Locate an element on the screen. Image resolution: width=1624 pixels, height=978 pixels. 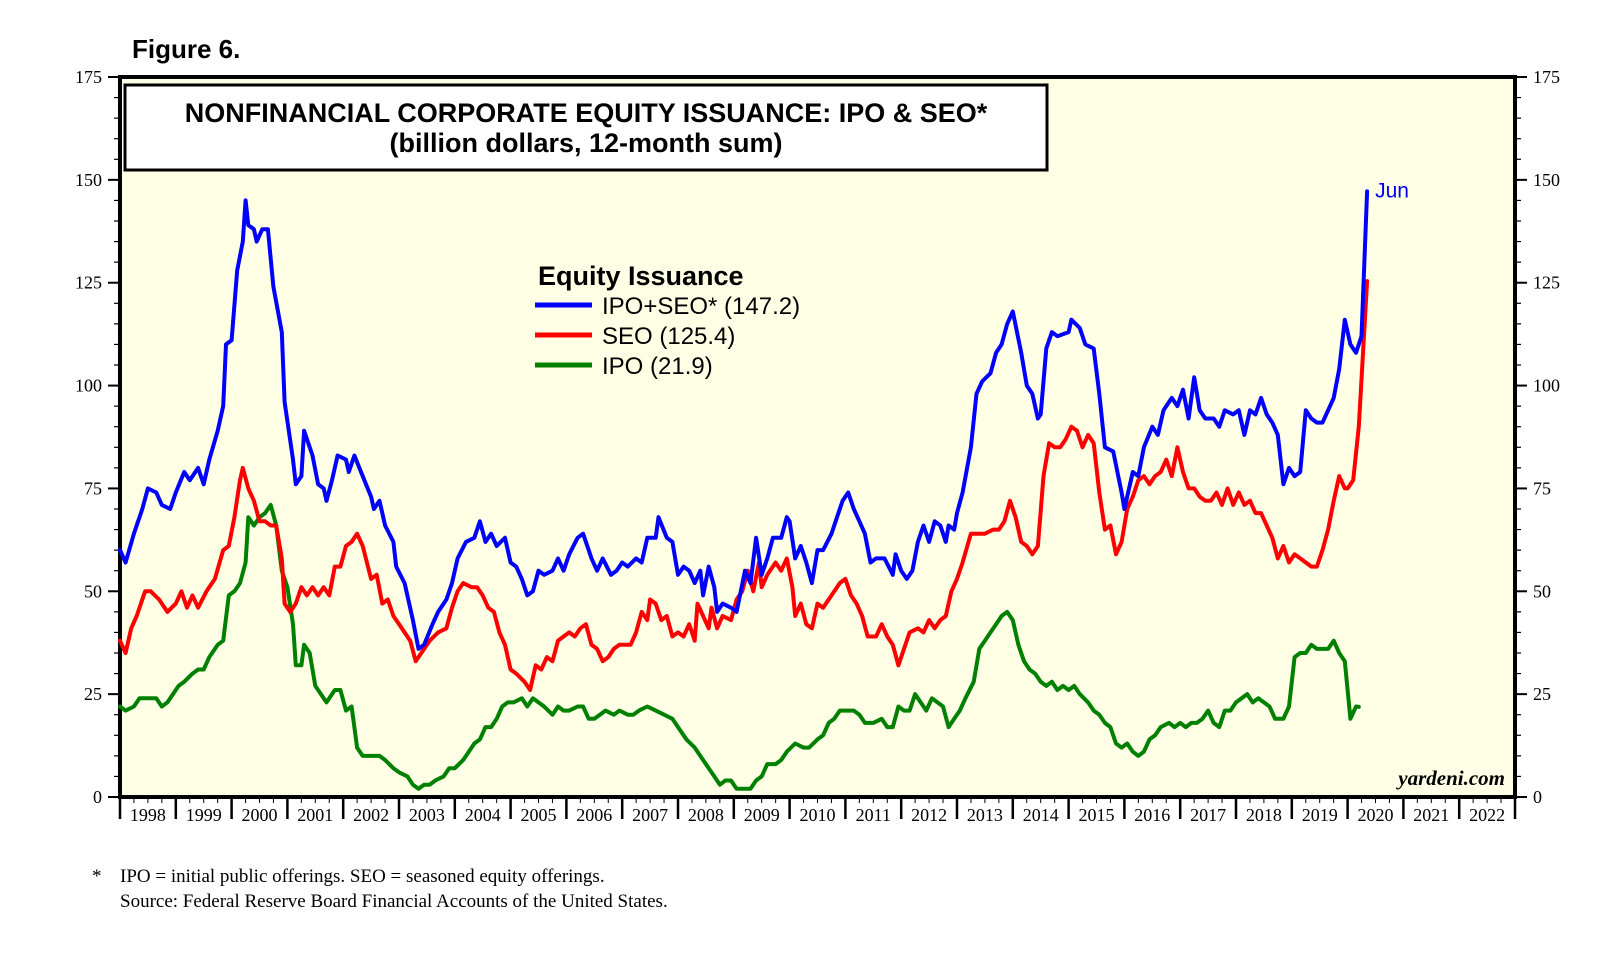
y-tick-label-right: 150 is located at coordinates (1546, 180).